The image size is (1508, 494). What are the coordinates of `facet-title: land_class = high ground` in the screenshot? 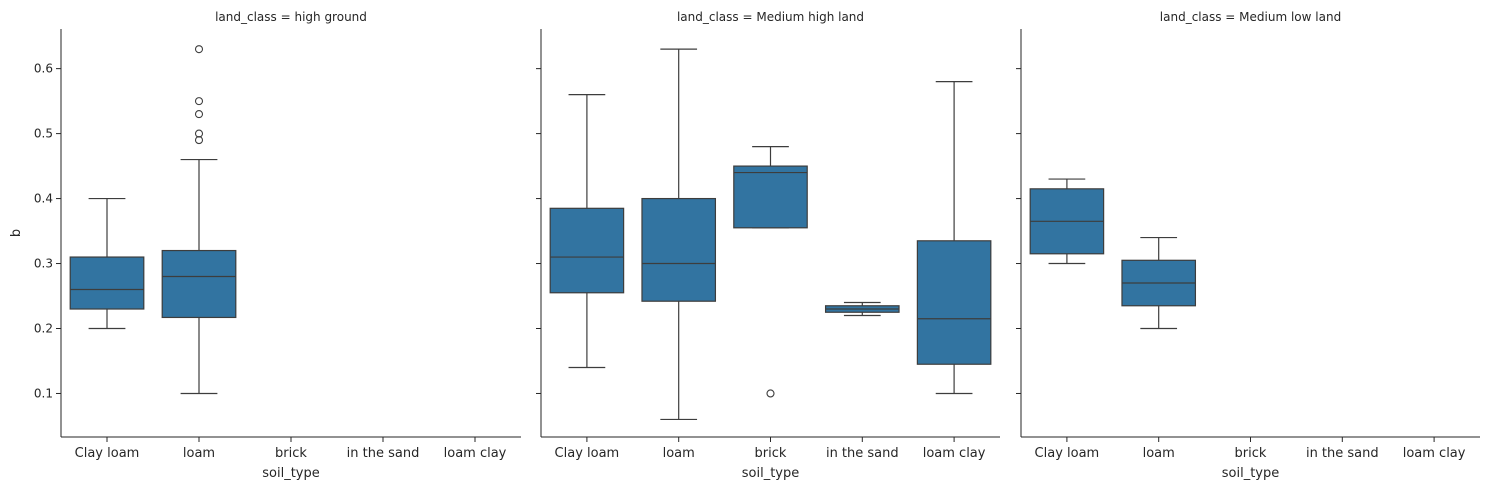 It's located at (291, 17).